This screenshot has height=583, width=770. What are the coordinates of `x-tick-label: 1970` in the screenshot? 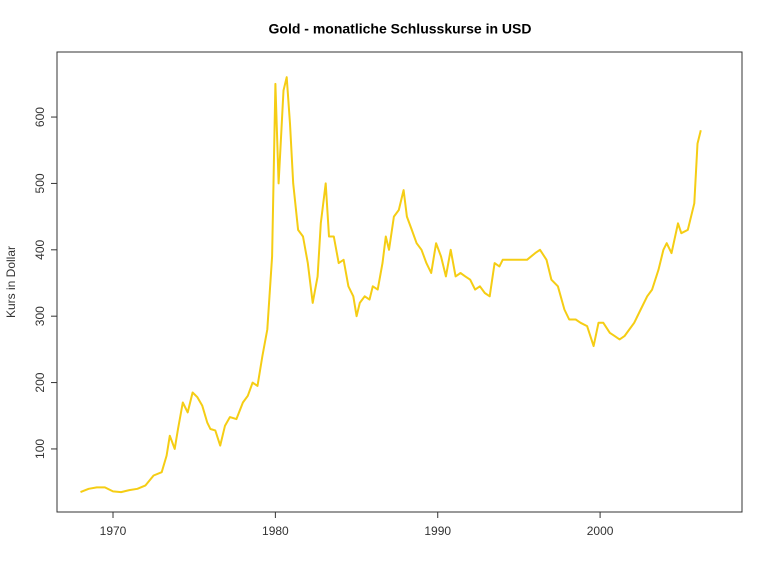 It's located at (113, 531).